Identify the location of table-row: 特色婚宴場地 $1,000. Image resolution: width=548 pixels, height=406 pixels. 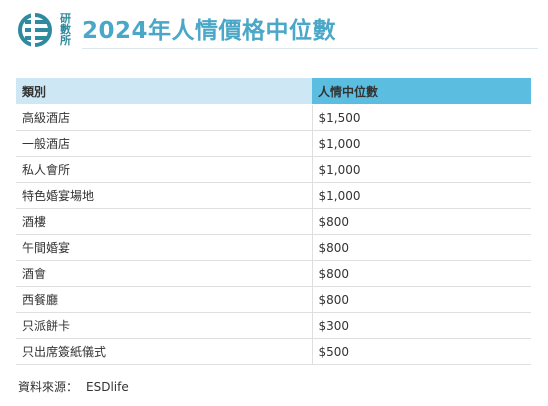
(273, 195).